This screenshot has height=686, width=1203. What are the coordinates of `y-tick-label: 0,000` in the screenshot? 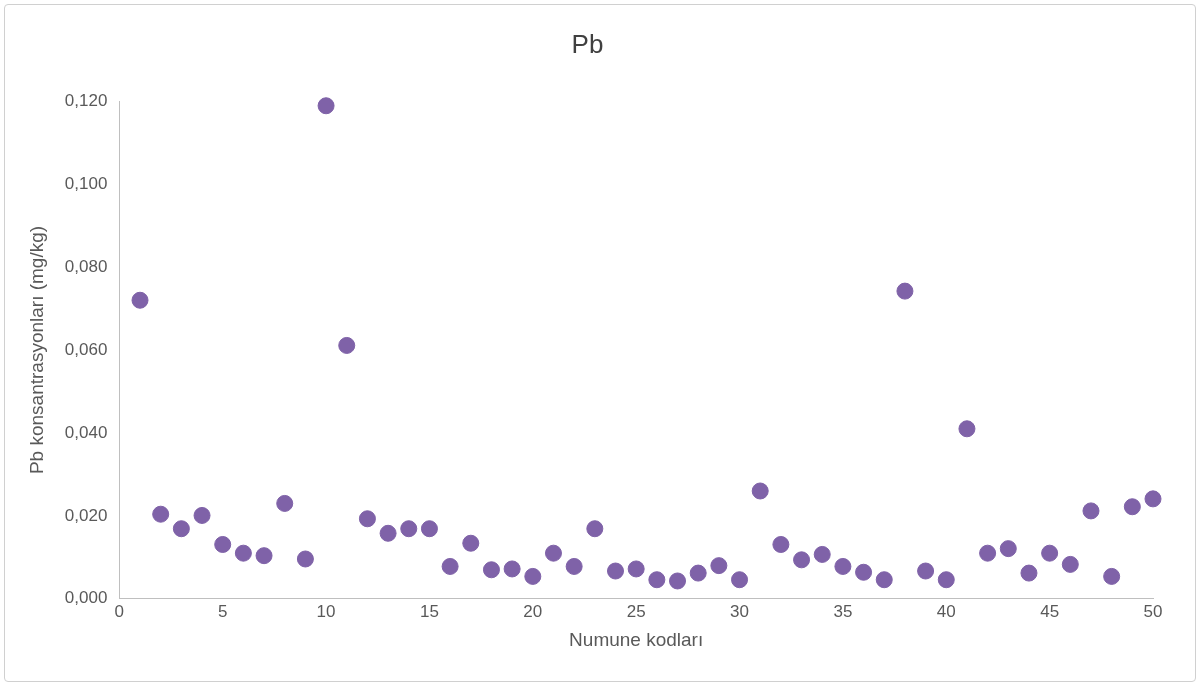 It's located at (86, 598).